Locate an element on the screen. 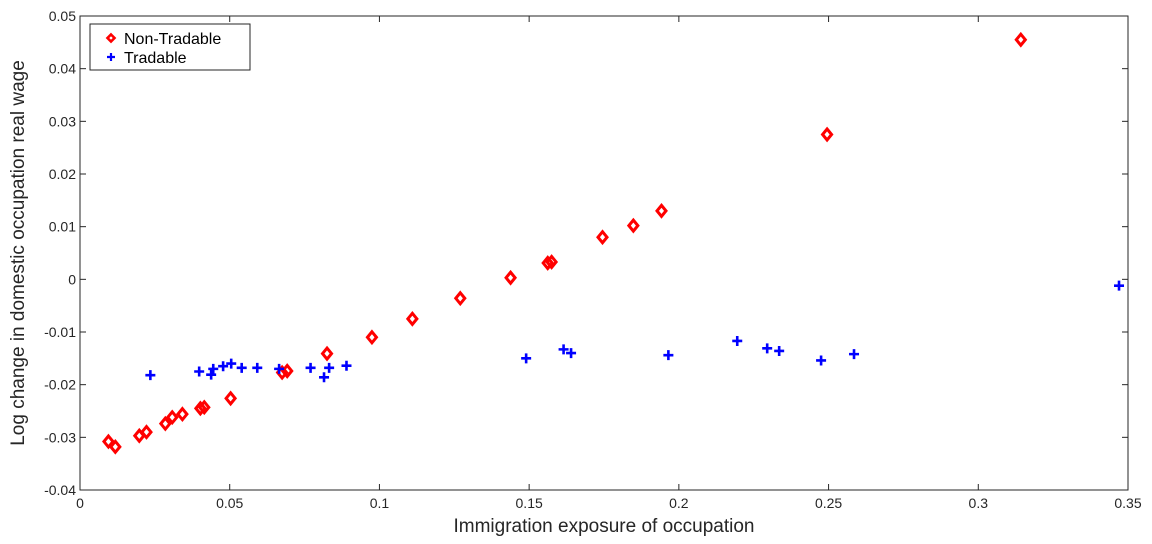 The image size is (1152, 544). x-tick-label: 0.1 is located at coordinates (380, 503).